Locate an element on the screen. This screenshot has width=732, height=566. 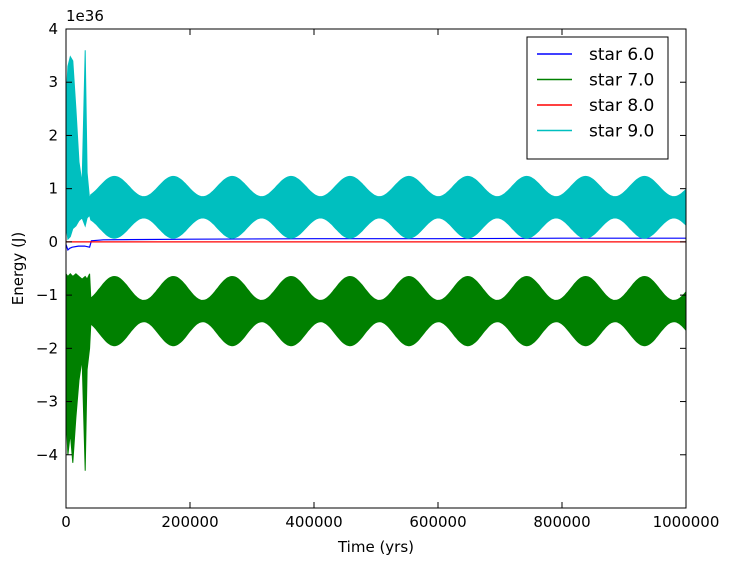
y-tick-label: 0 is located at coordinates (53, 242).